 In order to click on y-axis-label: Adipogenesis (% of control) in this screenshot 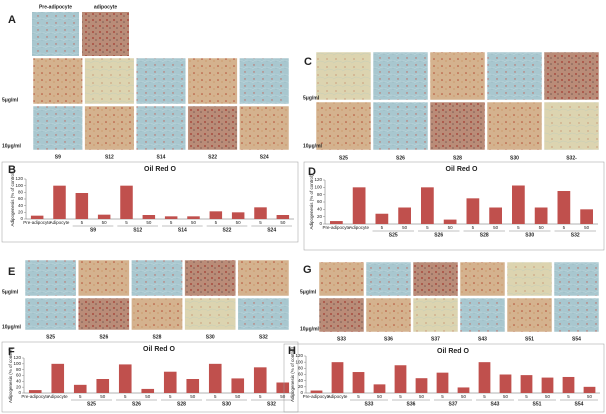, I will do `click(10, 375)`.